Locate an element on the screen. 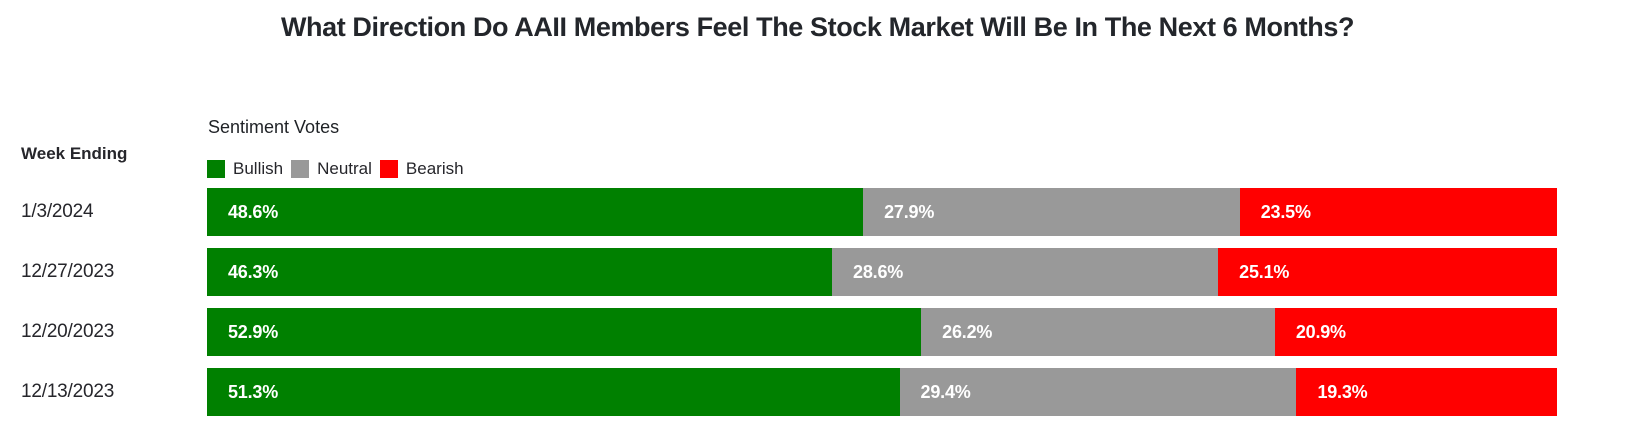  bar-segment-neutral: 28.6% is located at coordinates (1025, 272).